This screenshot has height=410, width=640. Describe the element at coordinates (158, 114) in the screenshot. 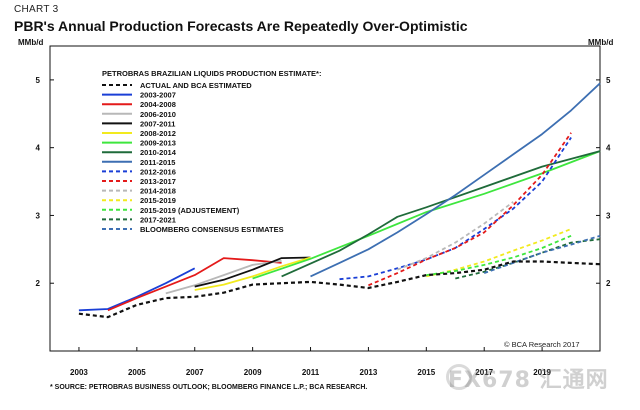

I see `legend-label: 2006-2010` at that location.